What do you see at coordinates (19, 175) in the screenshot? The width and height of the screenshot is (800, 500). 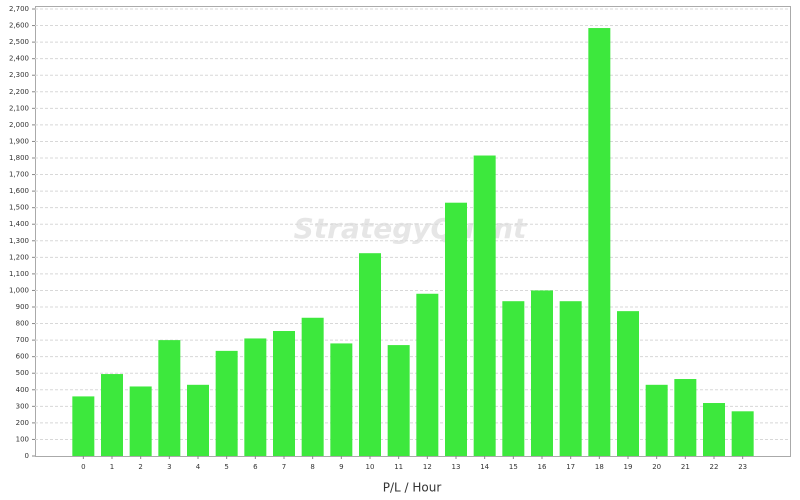 I see `y-tick-label: 1,700` at bounding box center [19, 175].